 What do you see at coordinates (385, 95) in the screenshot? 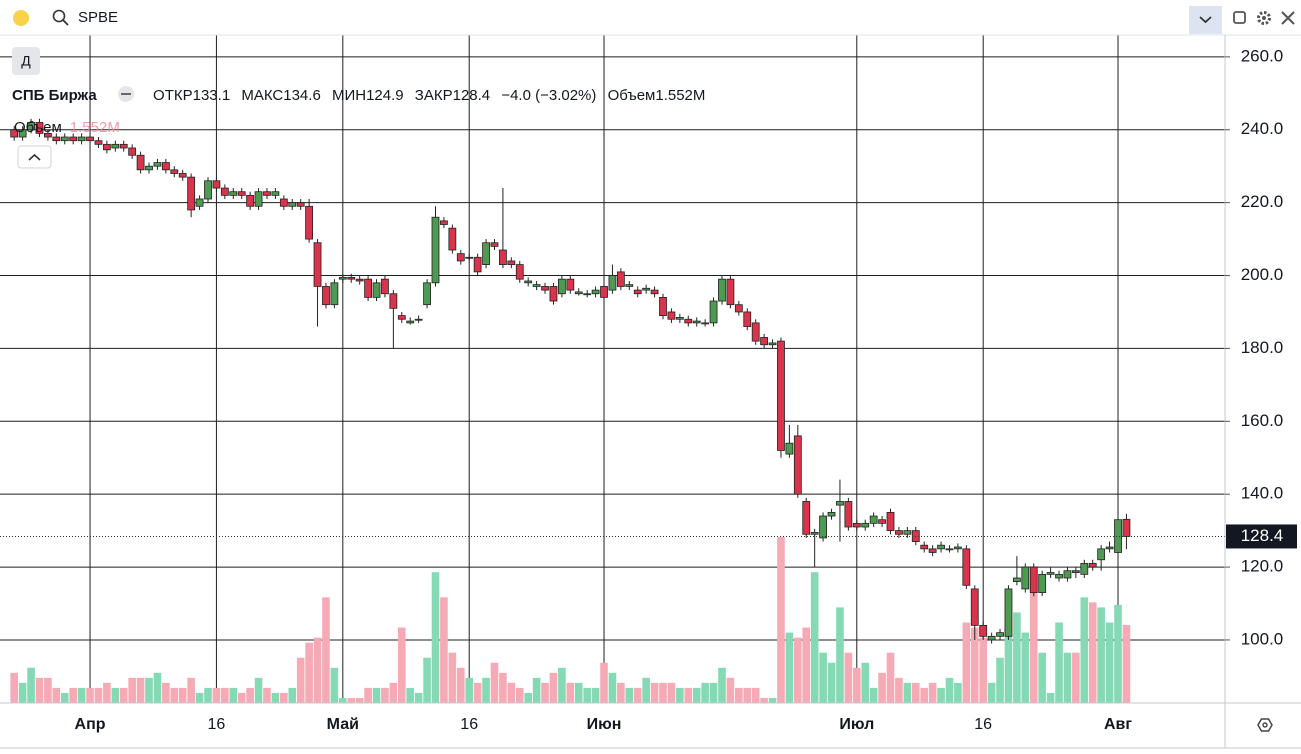
I see `legend-low-value: 124.9` at bounding box center [385, 95].